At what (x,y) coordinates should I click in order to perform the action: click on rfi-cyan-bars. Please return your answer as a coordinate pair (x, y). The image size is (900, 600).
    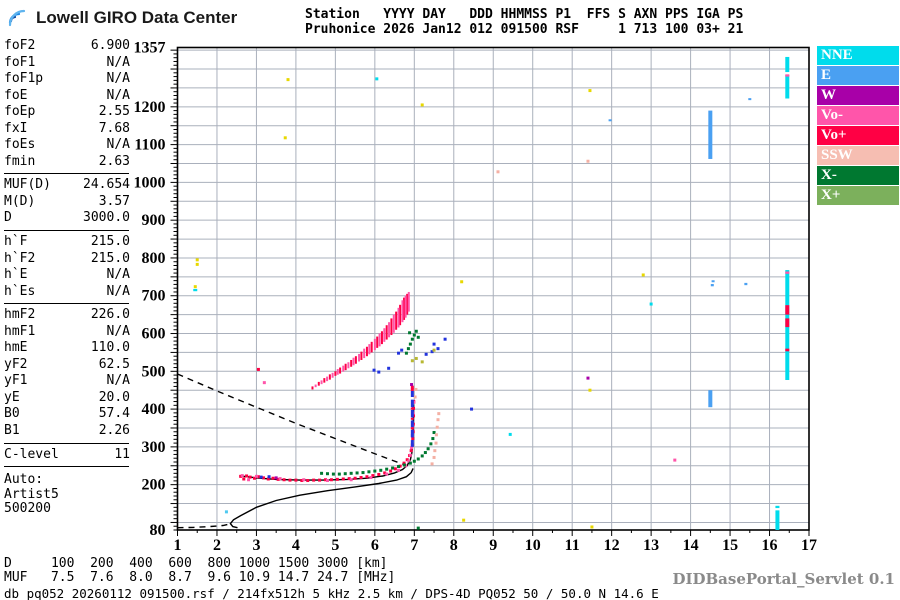
    Looking at the image, I should click on (777, 507).